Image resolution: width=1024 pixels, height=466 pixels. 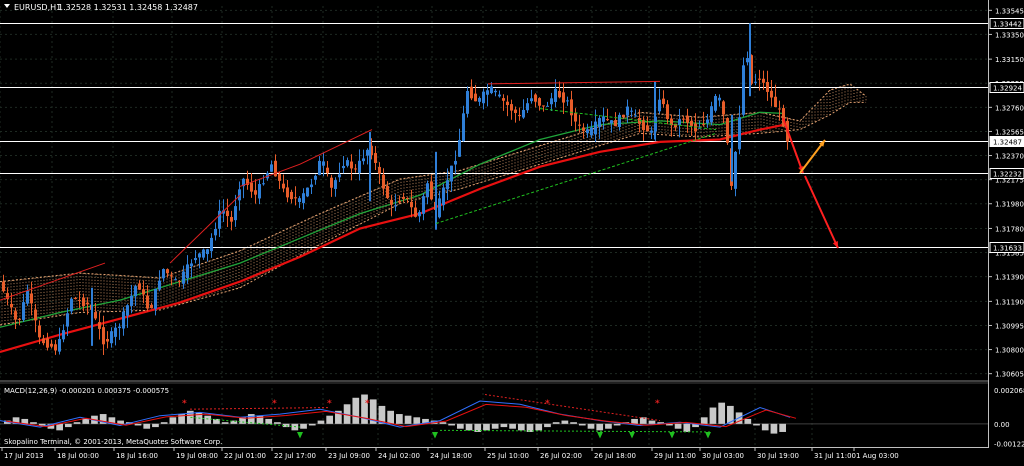 What do you see at coordinates (1009, 351) in the screenshot?
I see `price-tick-label: 1.30800` at bounding box center [1009, 351].